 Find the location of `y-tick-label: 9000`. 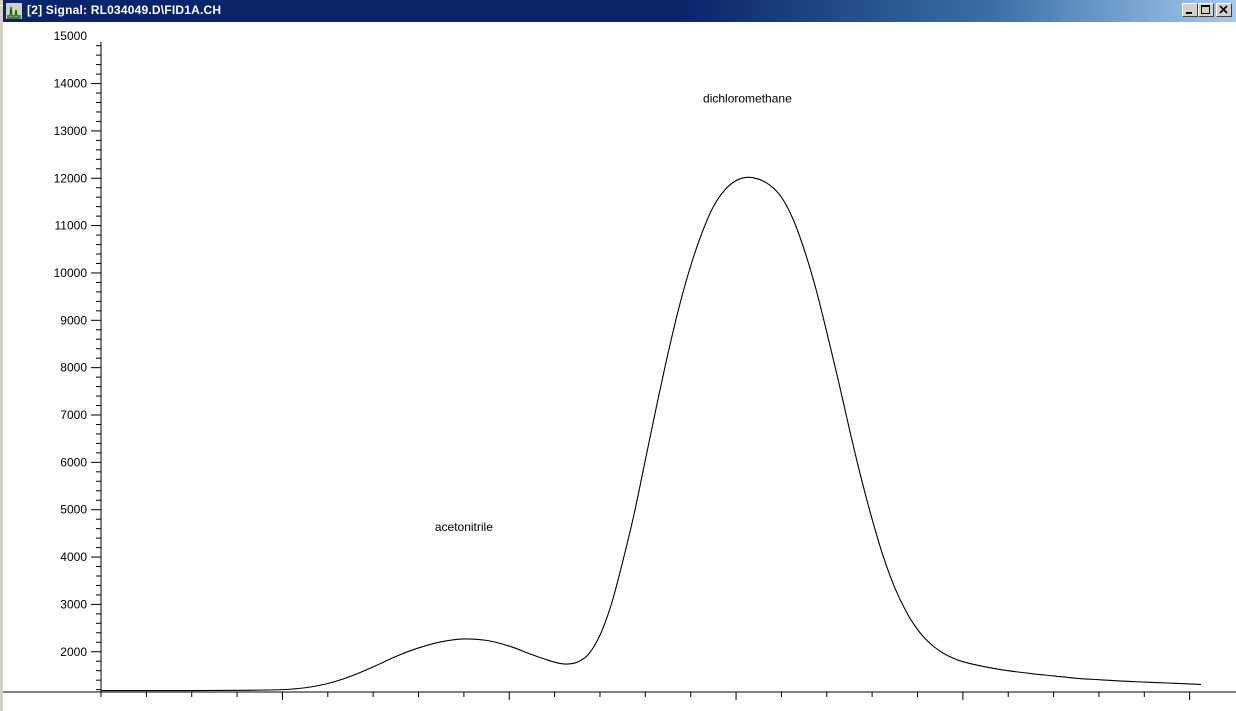

y-tick-label: 9000 is located at coordinates (73, 320).